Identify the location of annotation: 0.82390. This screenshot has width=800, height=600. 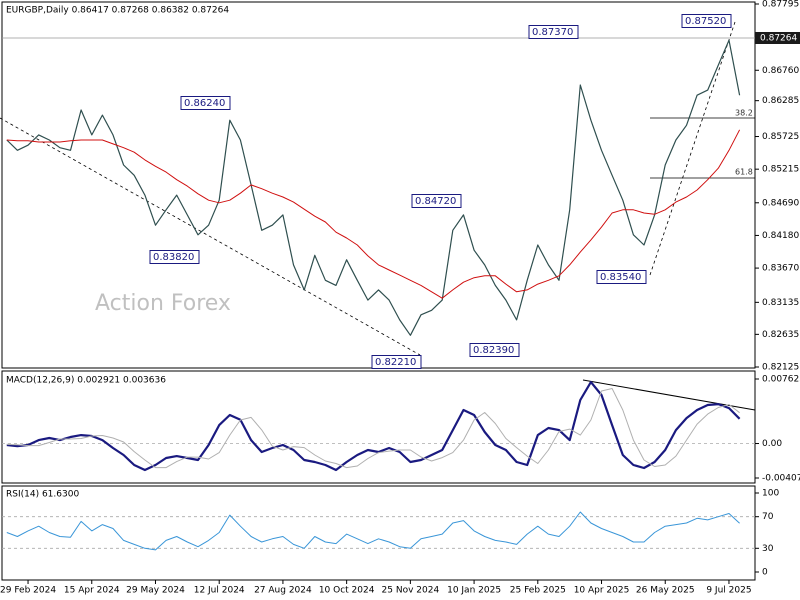
(493, 350).